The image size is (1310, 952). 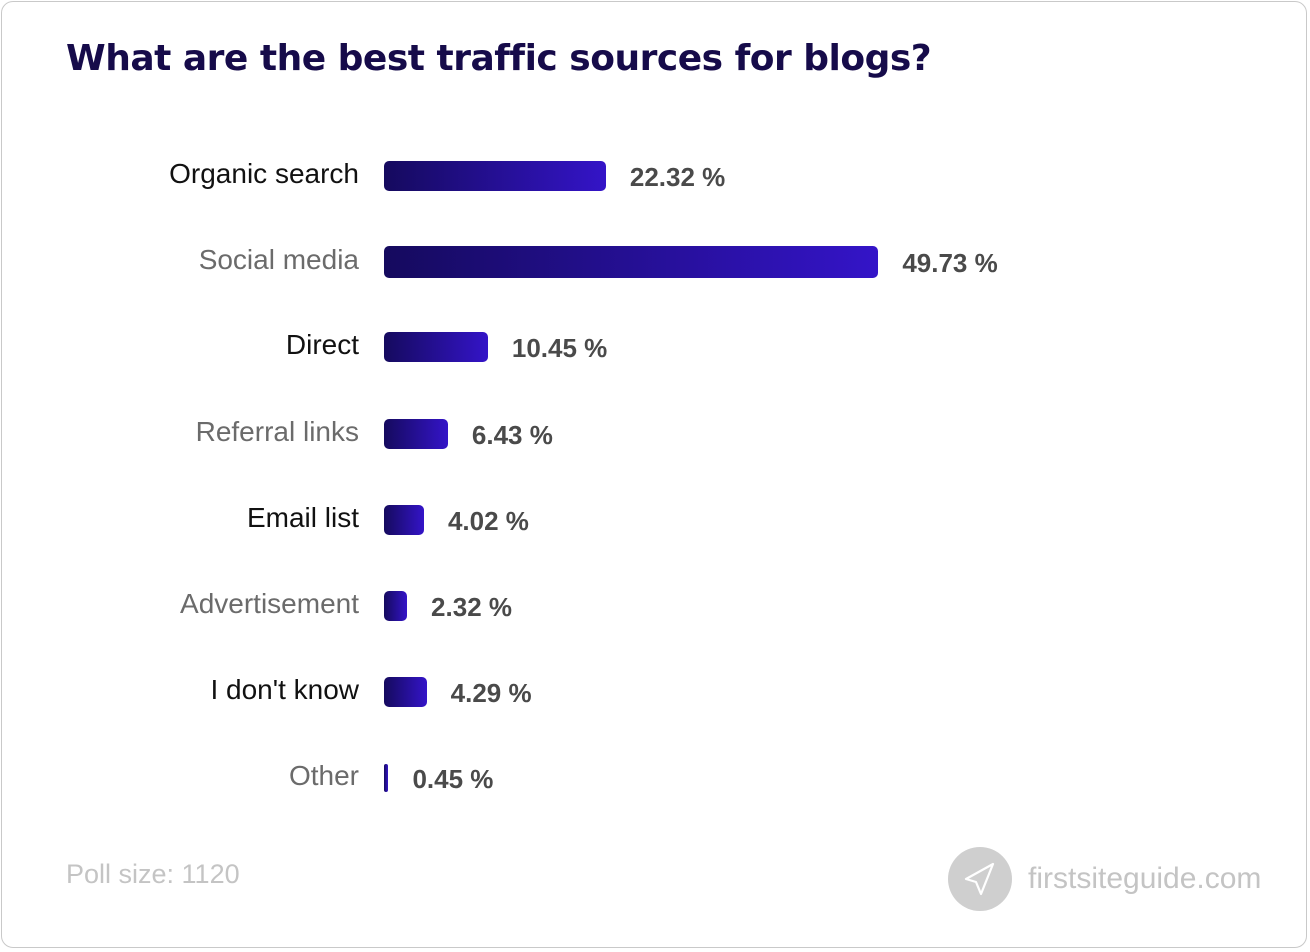 I want to click on category-label: I don't know, so click(x=284, y=689).